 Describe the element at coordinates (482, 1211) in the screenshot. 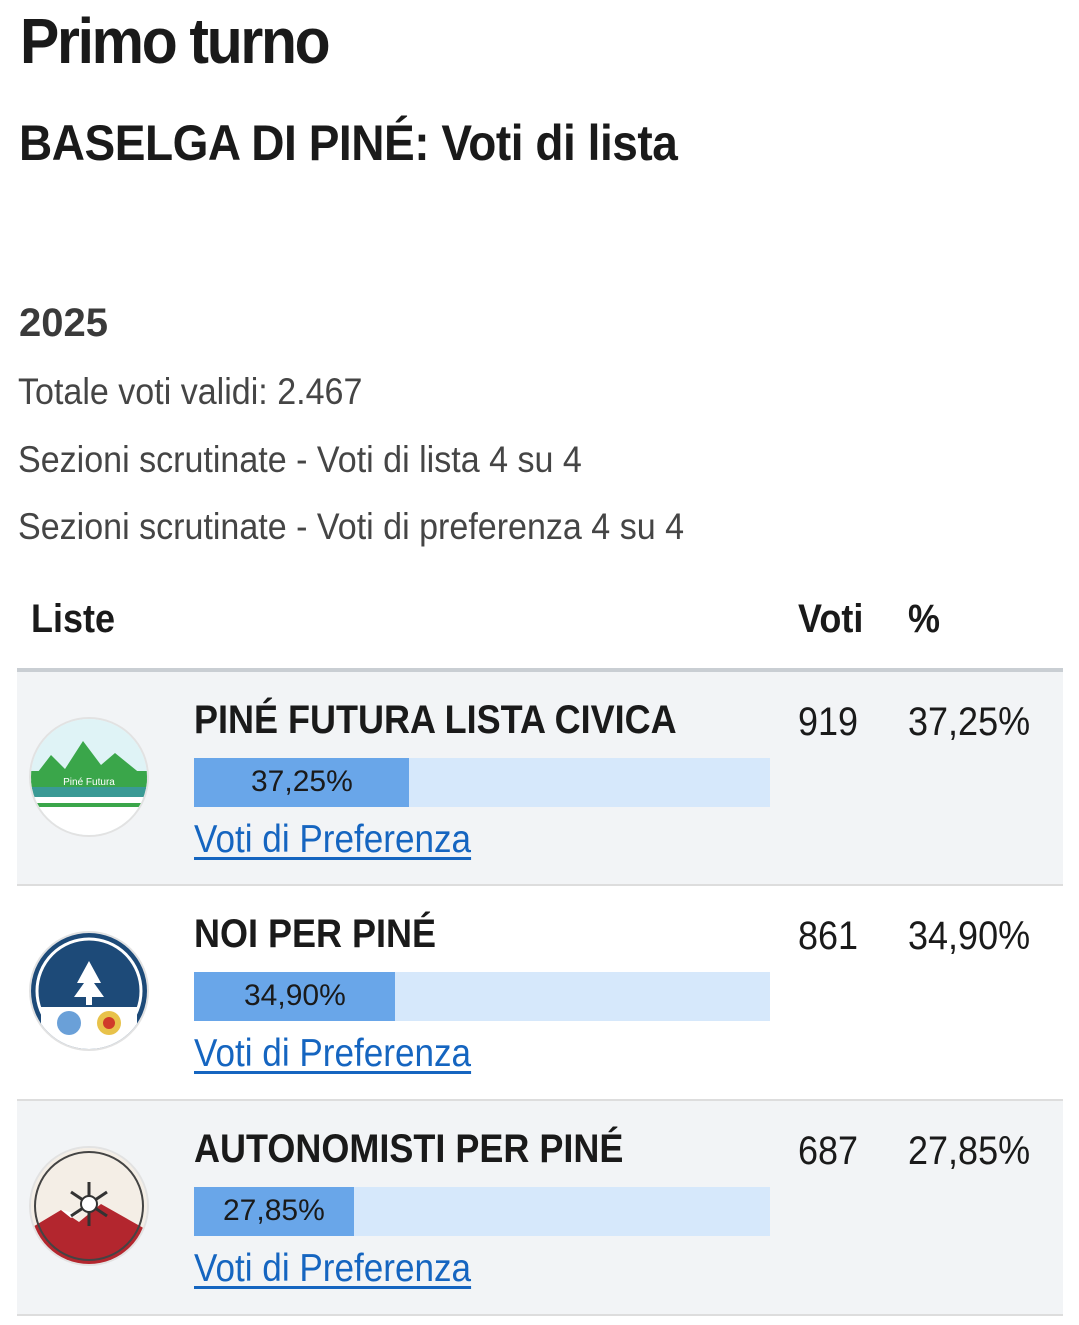

I see `vote-share-bar: 27,85%` at that location.